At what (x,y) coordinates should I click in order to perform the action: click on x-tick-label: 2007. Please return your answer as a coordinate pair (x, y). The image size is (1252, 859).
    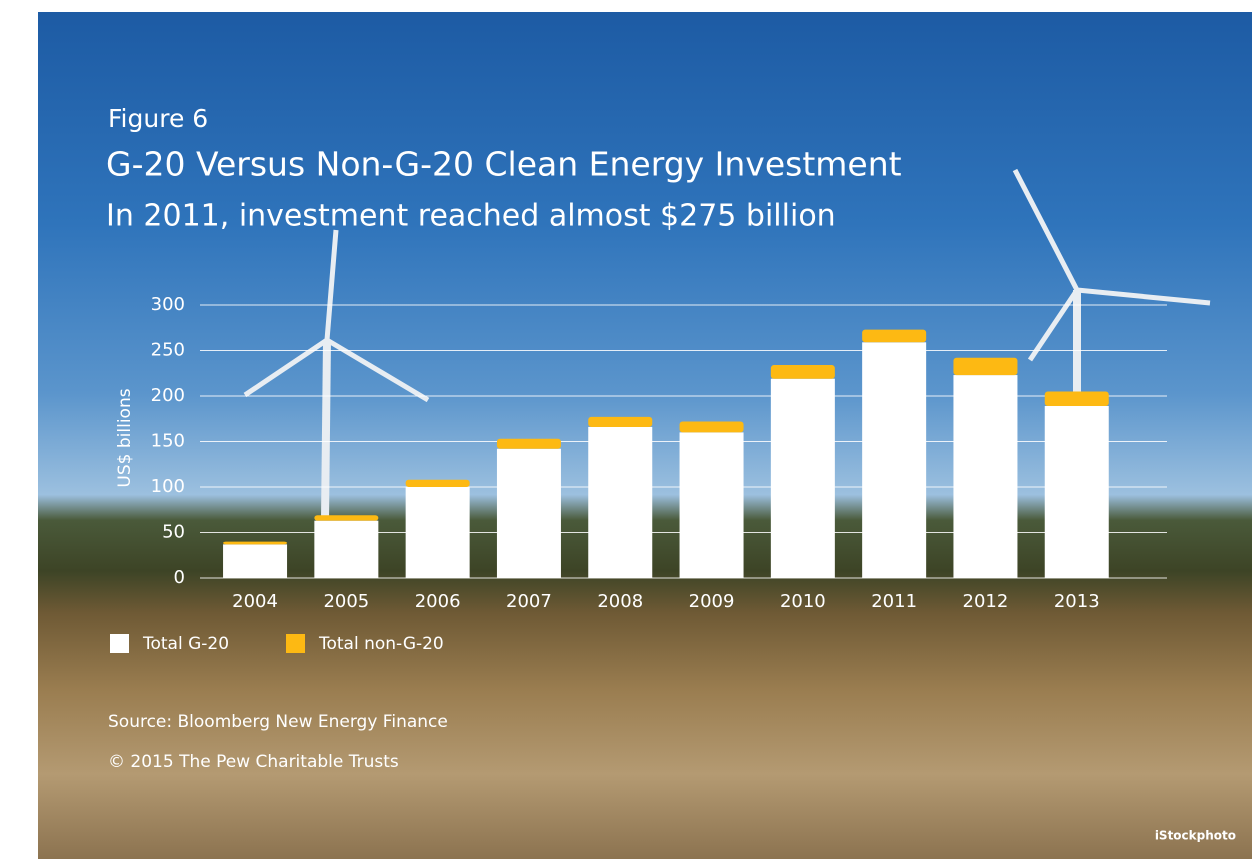
    Looking at the image, I should click on (529, 601).